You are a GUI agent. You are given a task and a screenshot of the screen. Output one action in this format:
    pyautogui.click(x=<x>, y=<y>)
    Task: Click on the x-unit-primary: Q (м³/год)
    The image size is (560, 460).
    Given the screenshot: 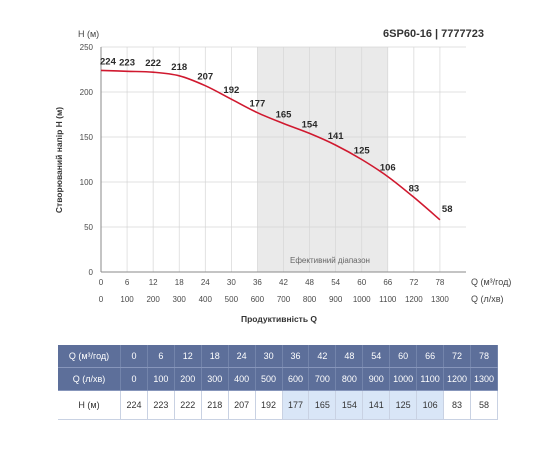 What is the action you would take?
    pyautogui.click(x=491, y=282)
    